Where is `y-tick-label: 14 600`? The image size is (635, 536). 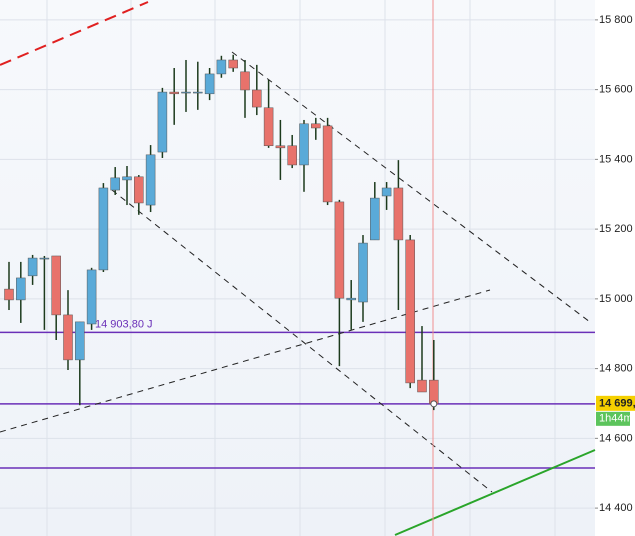
y-tick-label: 14 600 is located at coordinates (616, 438).